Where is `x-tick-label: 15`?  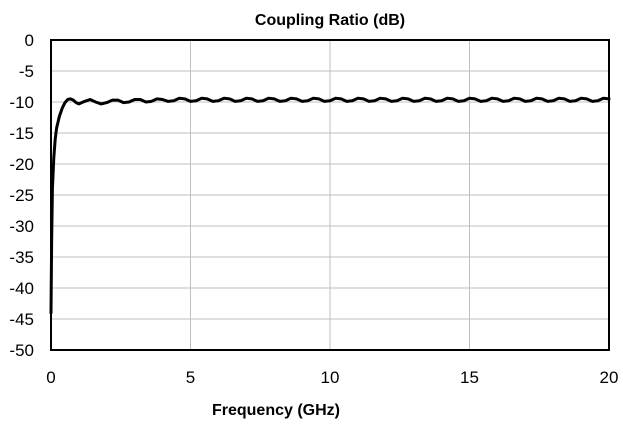
x-tick-label: 15 is located at coordinates (469, 377).